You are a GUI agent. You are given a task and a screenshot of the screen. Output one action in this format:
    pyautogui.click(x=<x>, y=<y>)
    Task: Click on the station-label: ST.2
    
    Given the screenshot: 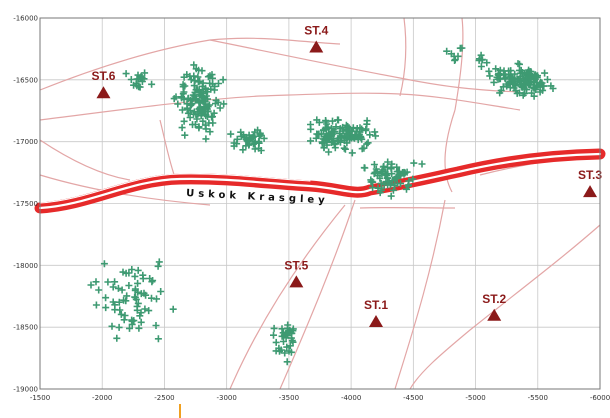 What is the action you would take?
    pyautogui.click(x=494, y=299)
    